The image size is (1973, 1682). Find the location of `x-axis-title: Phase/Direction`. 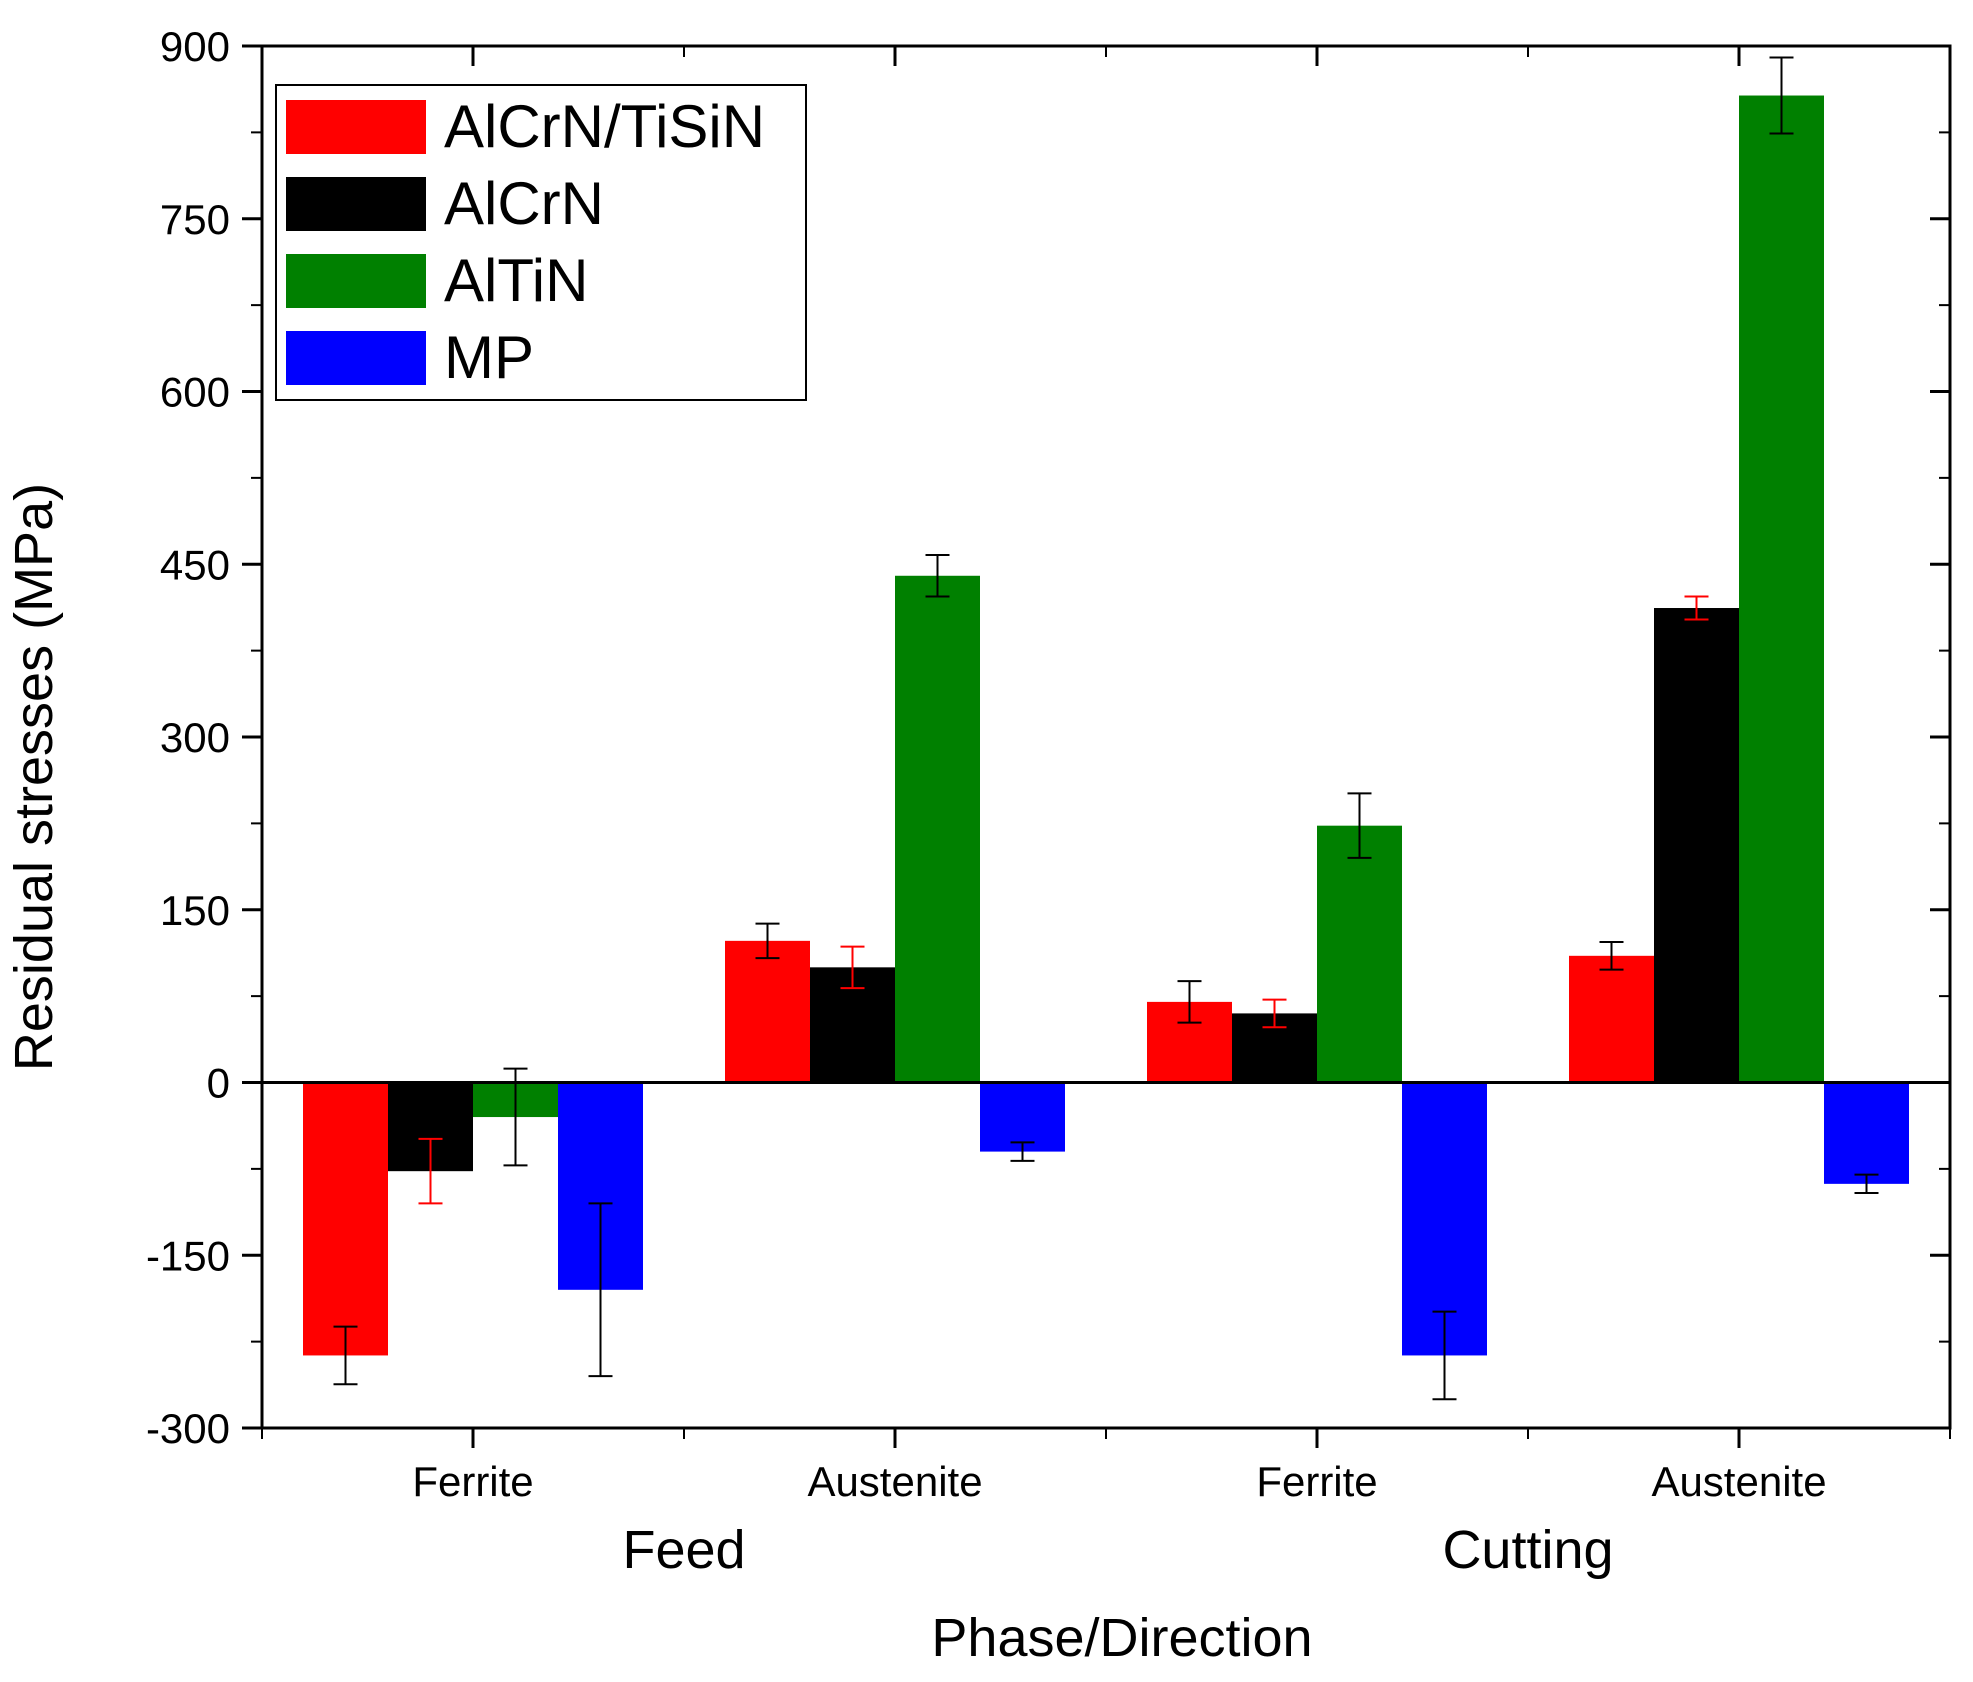

x-axis-title: Phase/Direction is located at coordinates (1121, 1638).